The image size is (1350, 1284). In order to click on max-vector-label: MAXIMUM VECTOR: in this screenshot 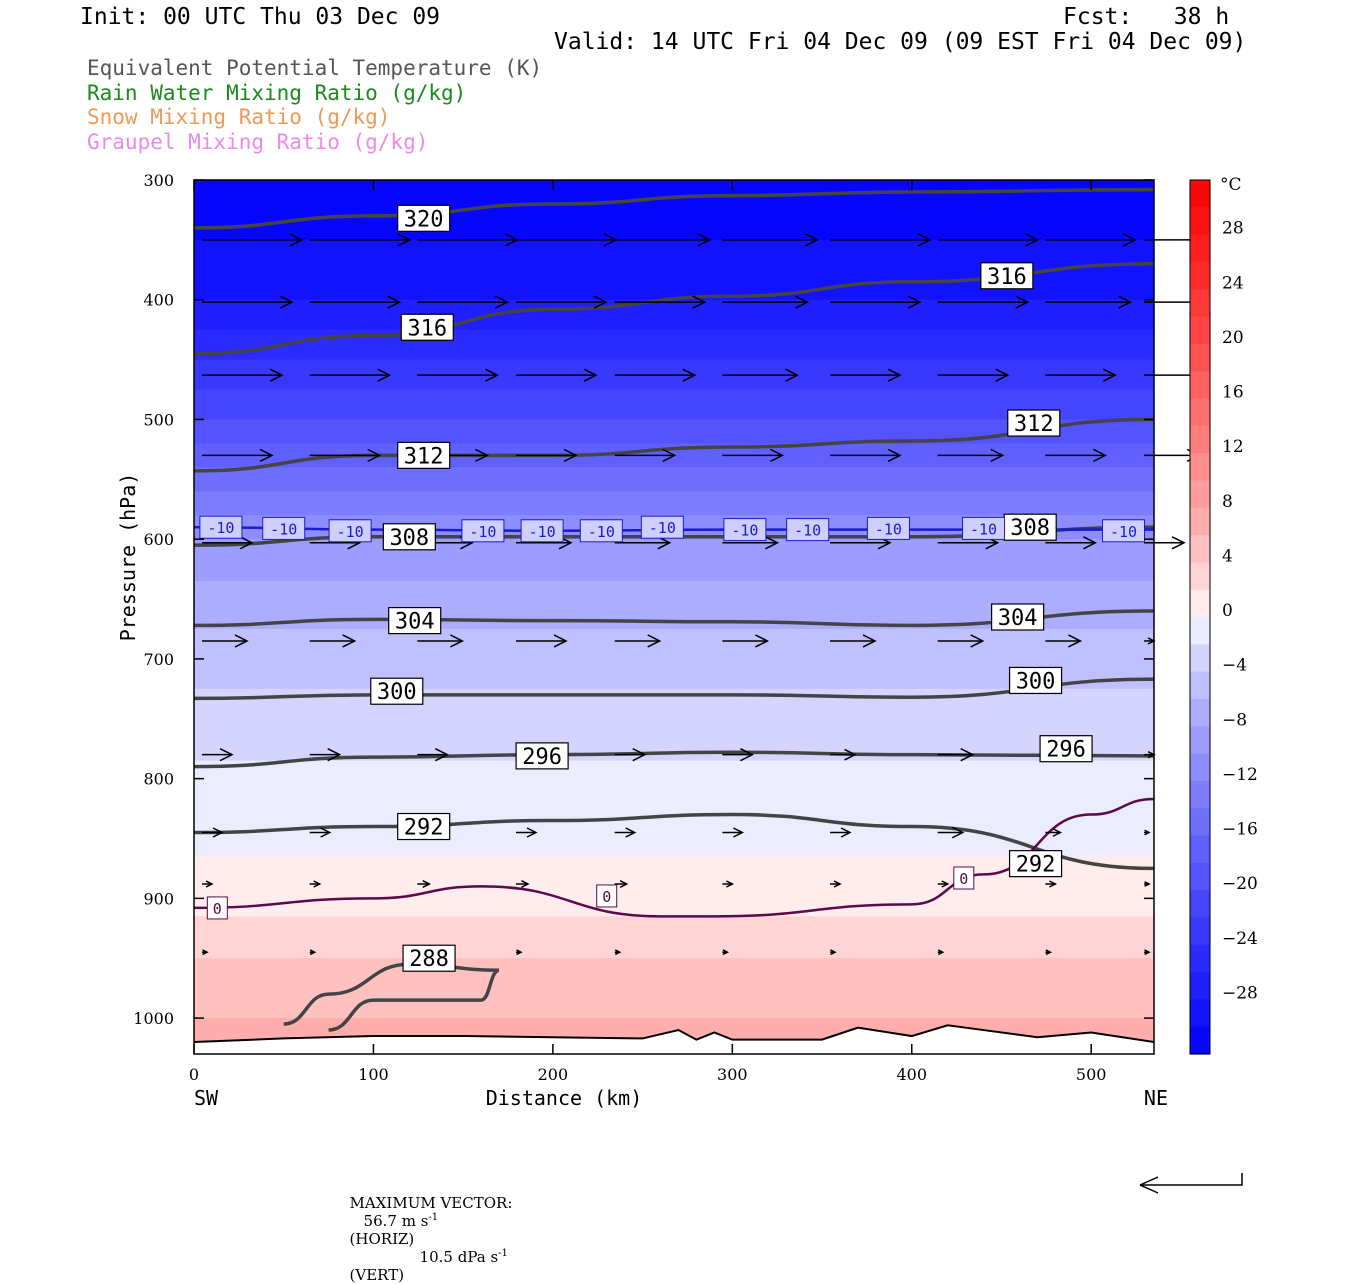, I will do `click(431, 1203)`.